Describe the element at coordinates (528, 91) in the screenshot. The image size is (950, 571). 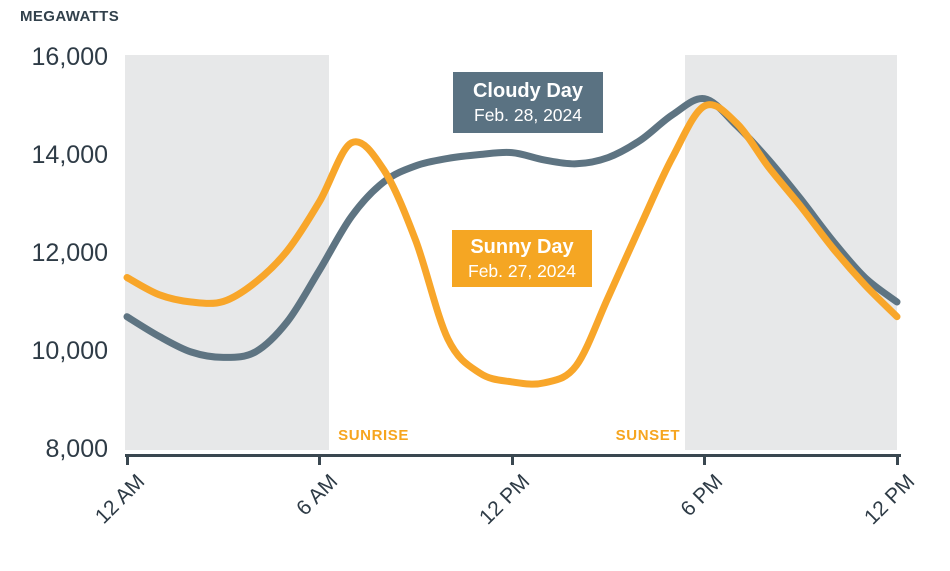
I see `cloudy-day-legend-title: Cloudy Day` at that location.